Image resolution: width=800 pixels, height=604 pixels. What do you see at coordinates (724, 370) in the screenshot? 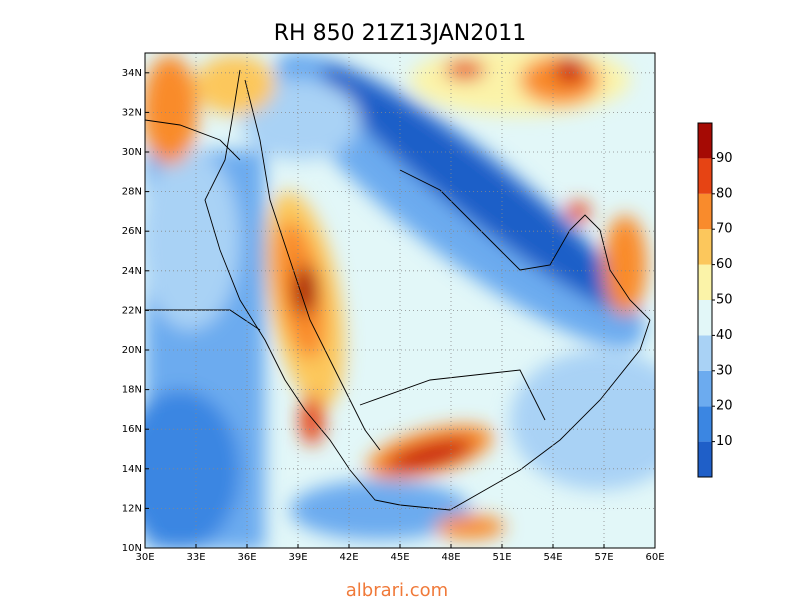
I see `colorbar-label: 30` at bounding box center [724, 370].